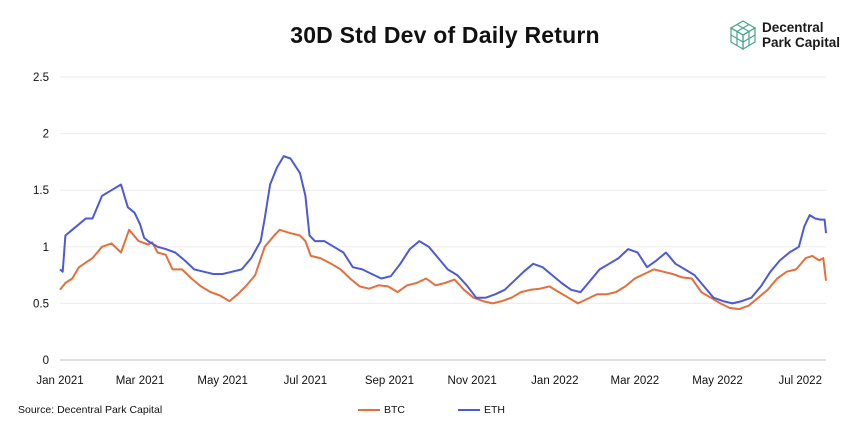  What do you see at coordinates (59, 381) in the screenshot?
I see `x-tick-label: Jan 2021` at bounding box center [59, 381].